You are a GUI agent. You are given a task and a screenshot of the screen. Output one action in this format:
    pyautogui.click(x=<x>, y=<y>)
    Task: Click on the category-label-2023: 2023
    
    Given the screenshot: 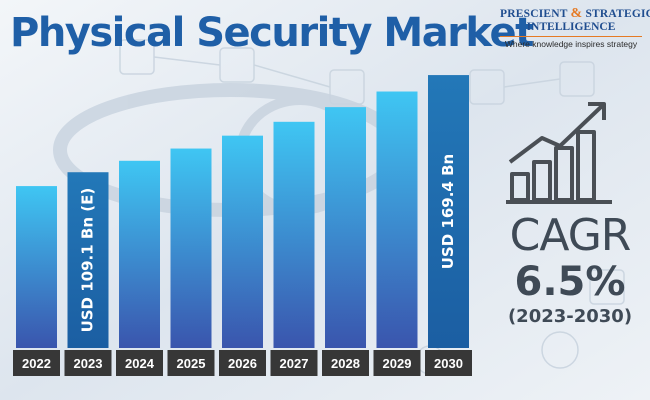 What is the action you would take?
    pyautogui.click(x=88, y=363)
    